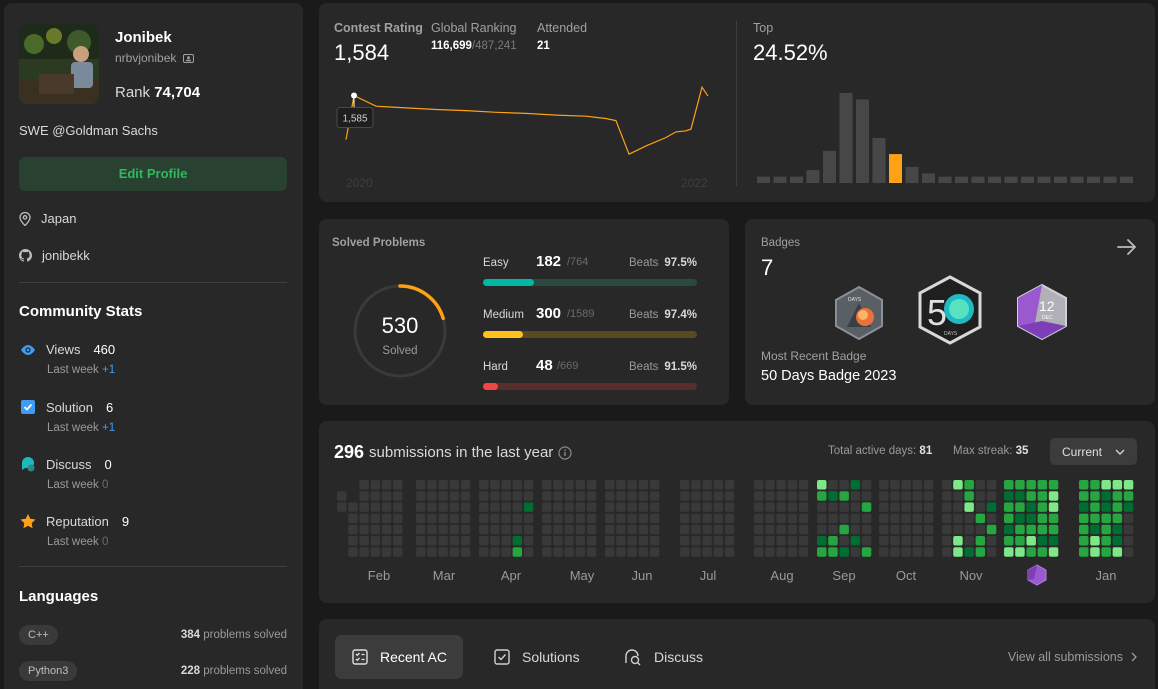 This screenshot has height=689, width=1158. I want to click on top-distribution-chart, so click(945, 133).